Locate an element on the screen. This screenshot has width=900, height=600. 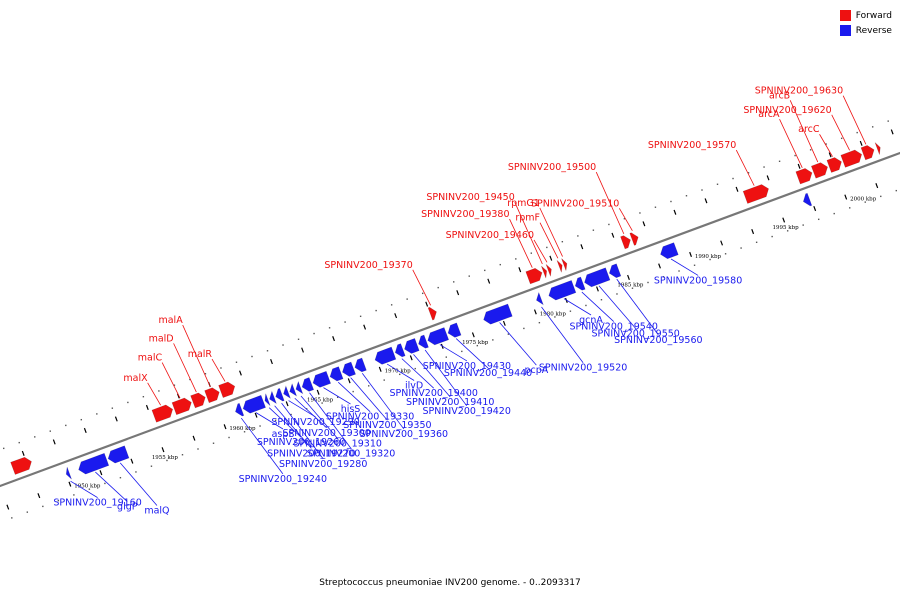
gene-label: malA is located at coordinates (170, 320).